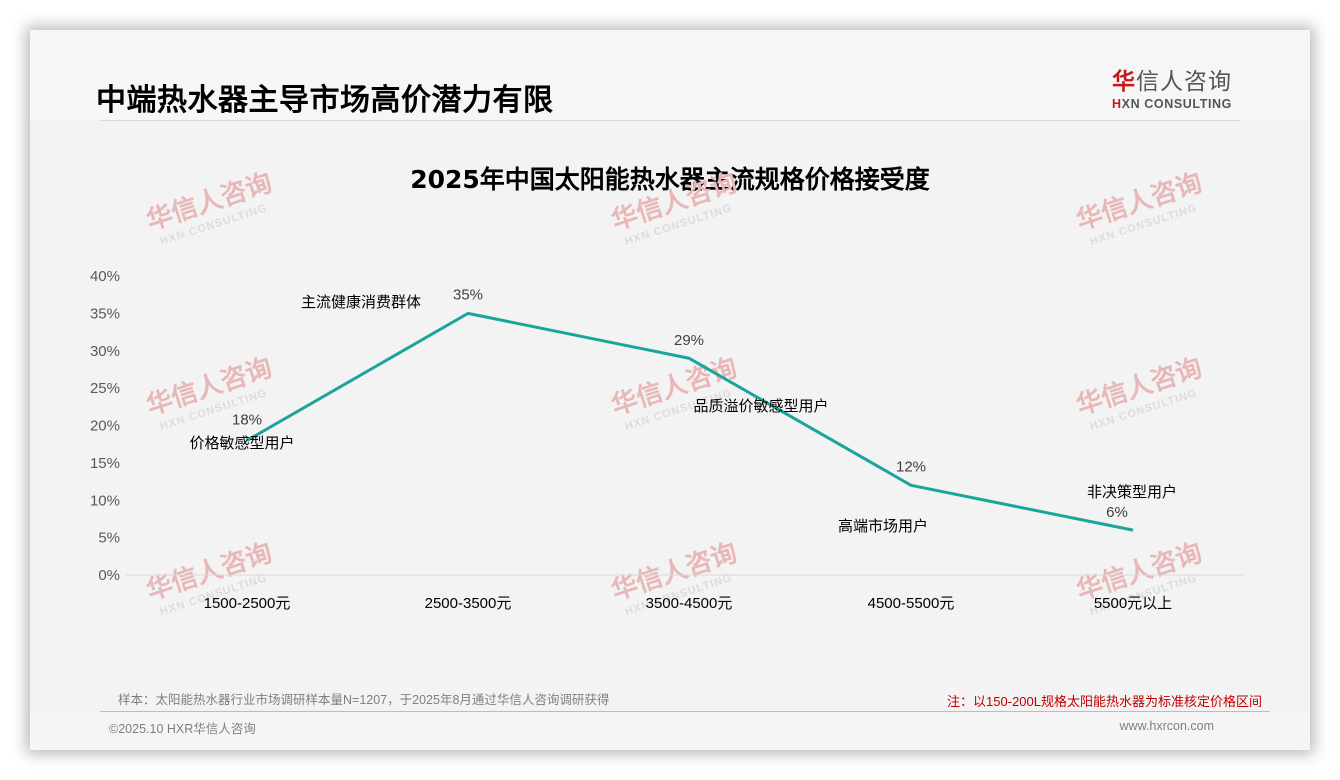 The image size is (1340, 780). Describe the element at coordinates (670, 179) in the screenshot. I see `chart-title: 2025年中国太阳能热水器主流规格价格接受度` at that location.